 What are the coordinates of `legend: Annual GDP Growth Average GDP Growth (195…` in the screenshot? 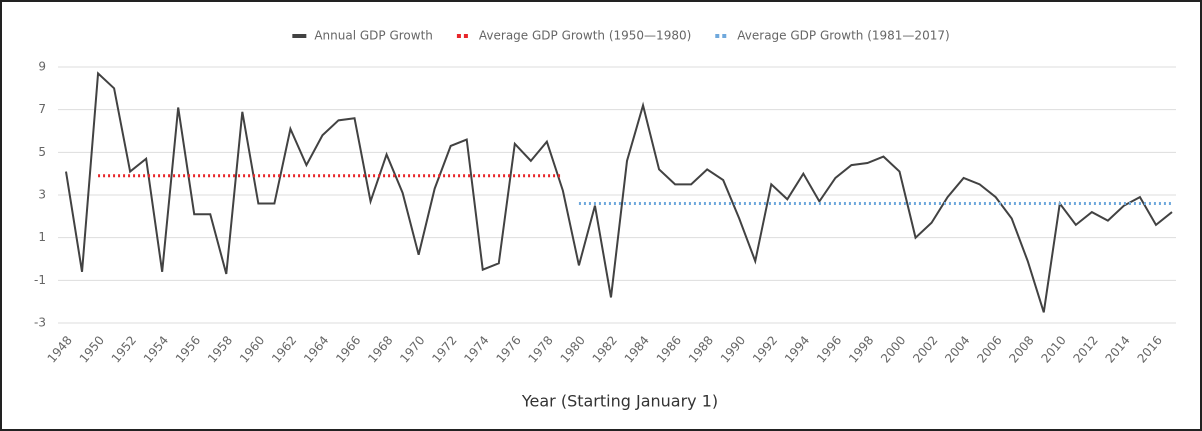 It's located at (621, 36).